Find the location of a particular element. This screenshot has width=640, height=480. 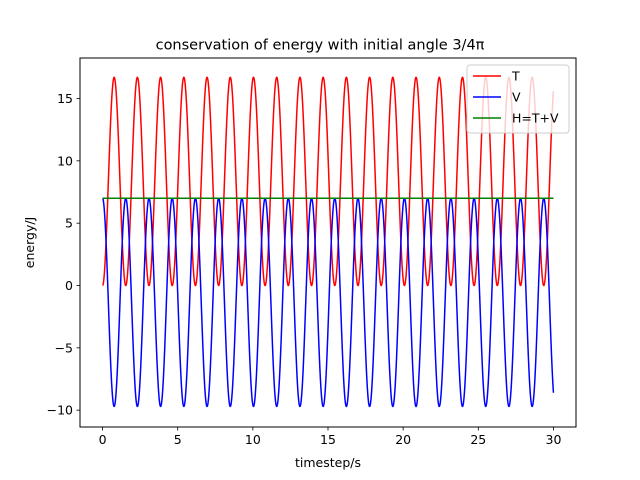

legend: TV H=T+V is located at coordinates (518, 99).